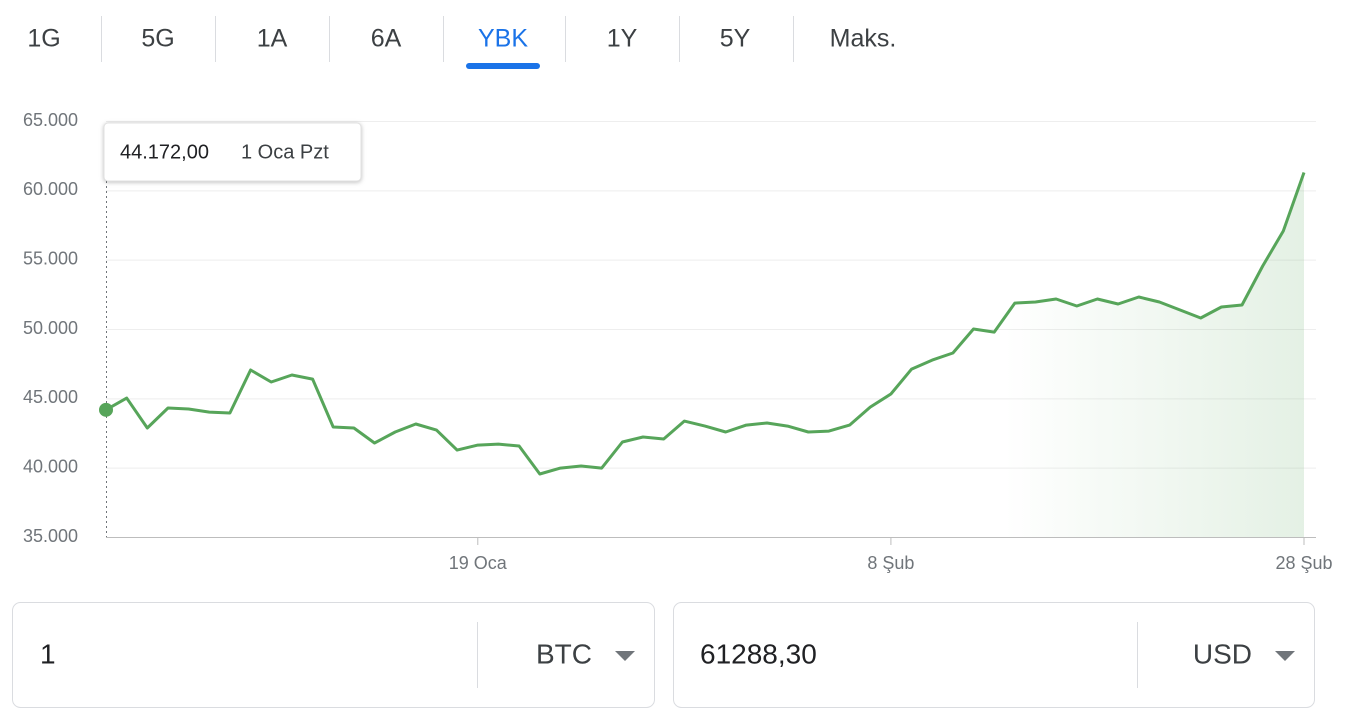  I want to click on y-tick-label: 60.000, so click(50, 189).